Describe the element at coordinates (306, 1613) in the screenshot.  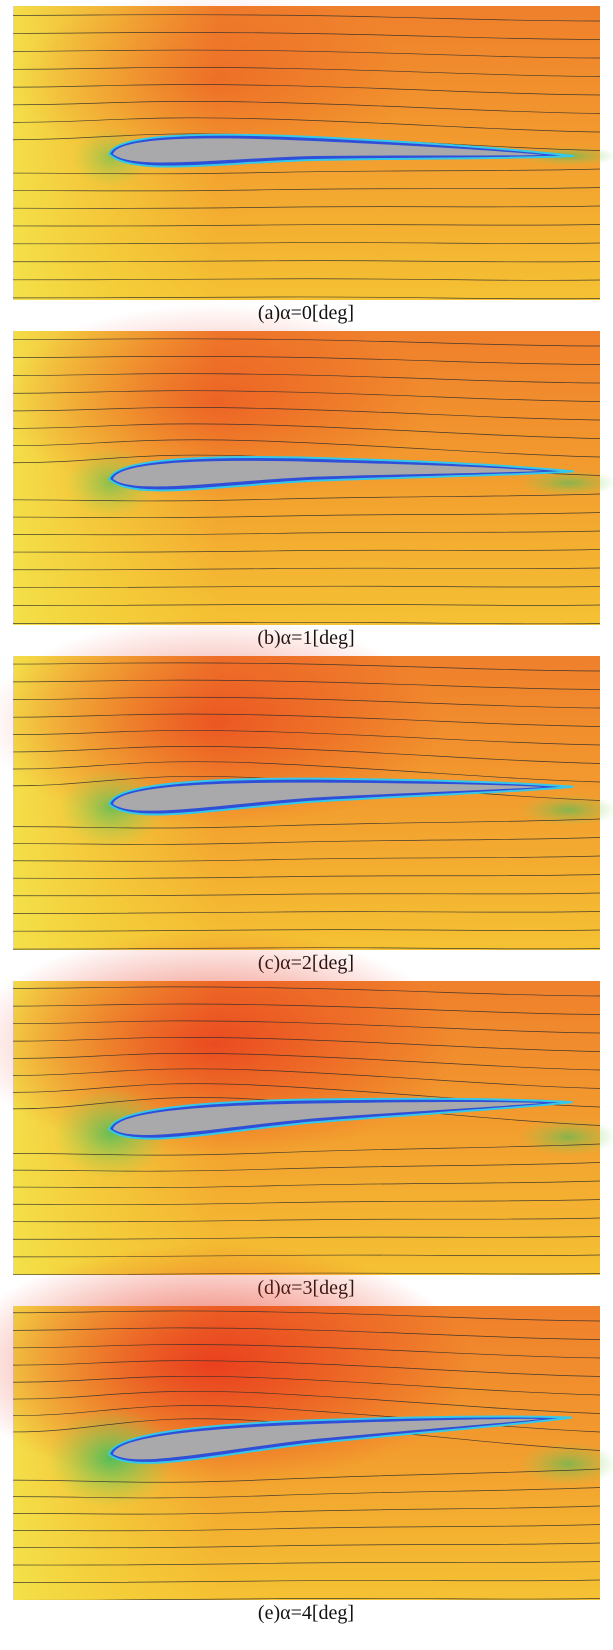
I see `panel-caption: (e)α=4[deg]` at that location.